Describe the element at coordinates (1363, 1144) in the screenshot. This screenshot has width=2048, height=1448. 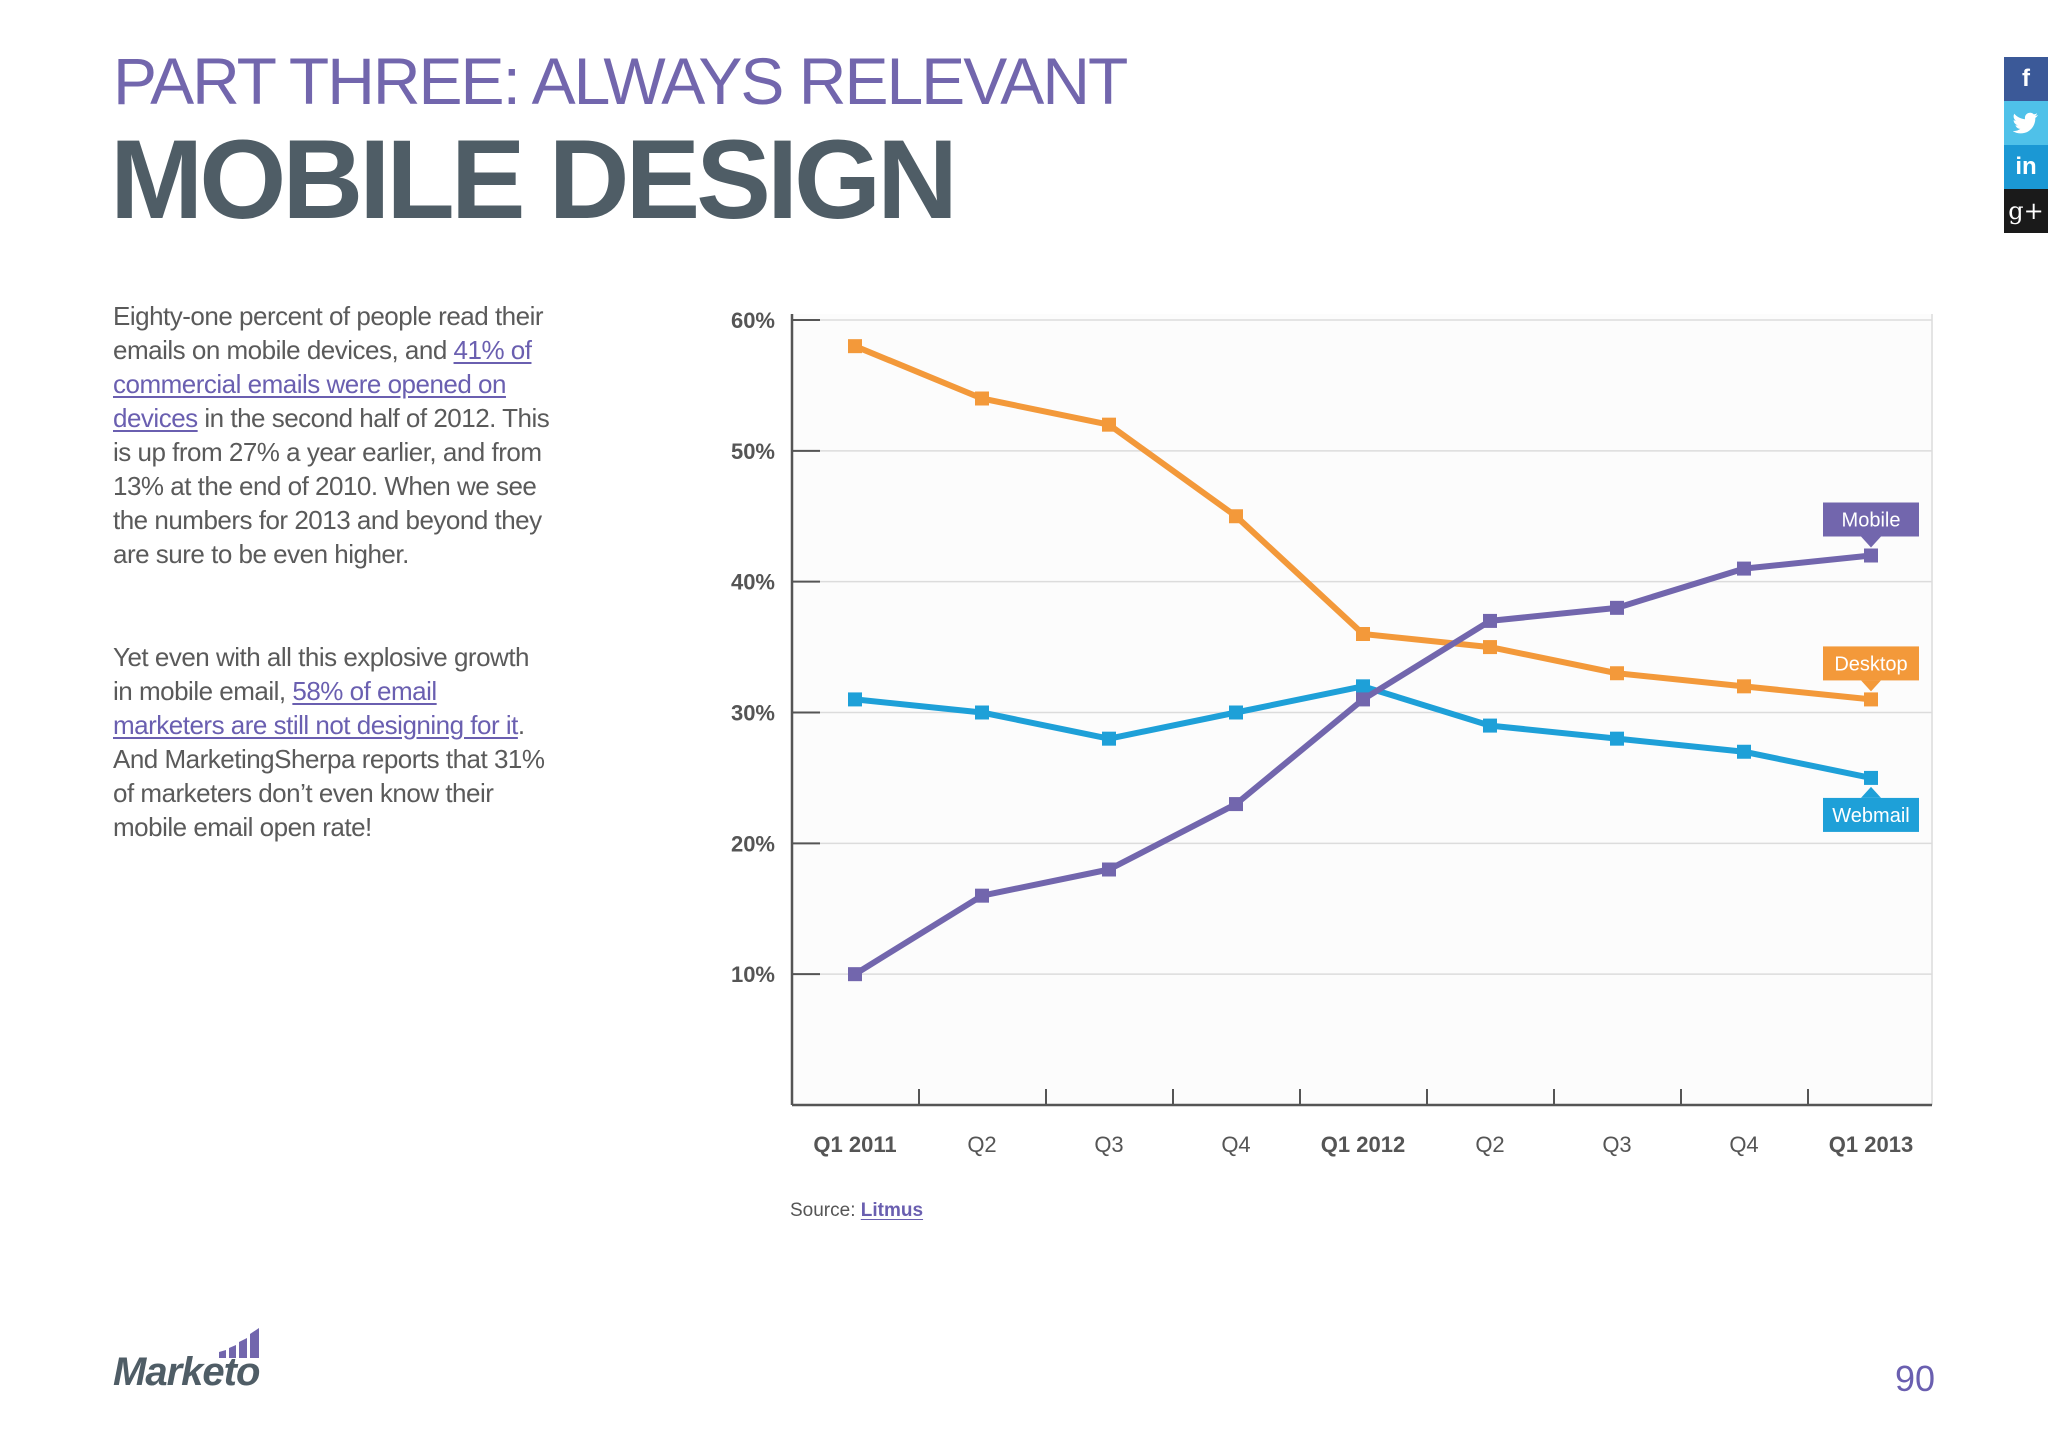
I see `x-tick-label: Q1 2012` at that location.